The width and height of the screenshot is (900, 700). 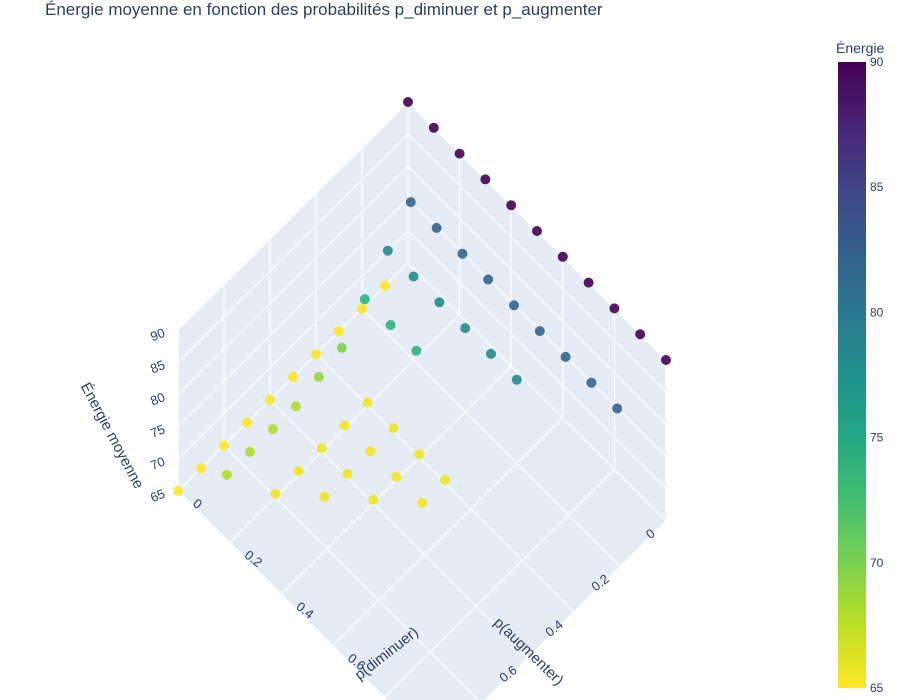 What do you see at coordinates (877, 438) in the screenshot?
I see `colorbar-tick-label: 75` at bounding box center [877, 438].